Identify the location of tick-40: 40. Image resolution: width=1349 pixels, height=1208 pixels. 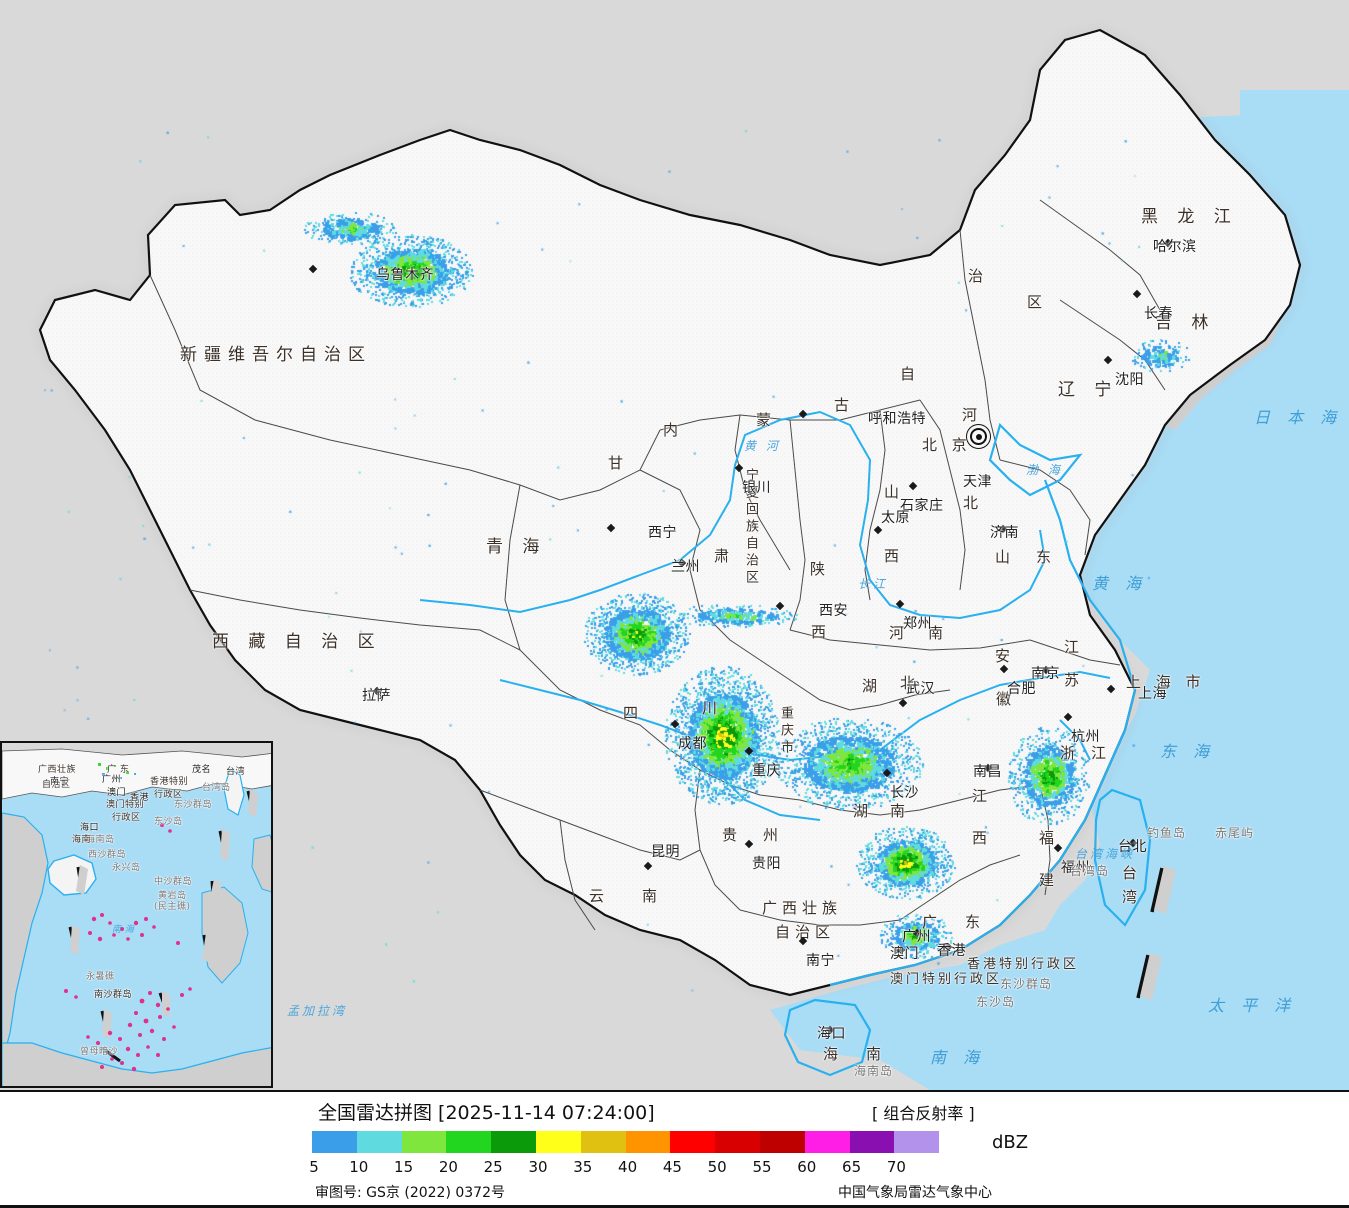
(628, 1167).